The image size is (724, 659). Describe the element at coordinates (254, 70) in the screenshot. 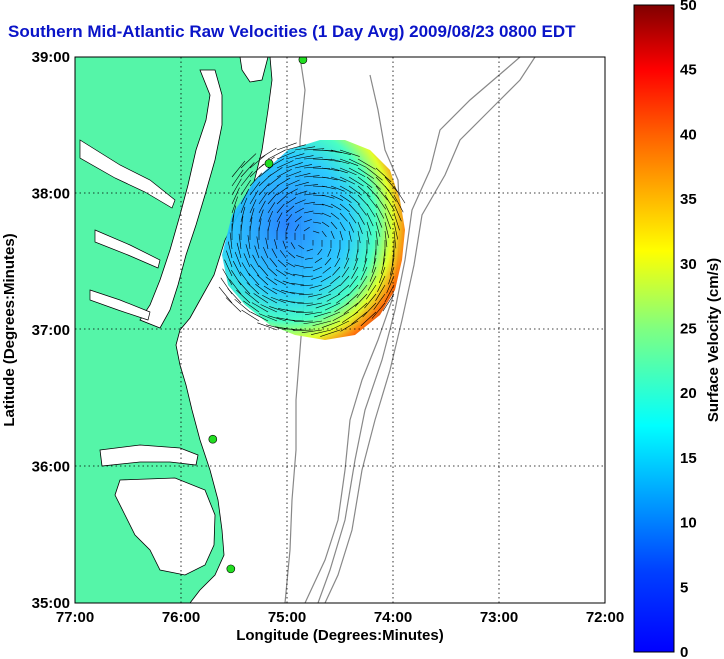

I see `delaware-bay` at that location.